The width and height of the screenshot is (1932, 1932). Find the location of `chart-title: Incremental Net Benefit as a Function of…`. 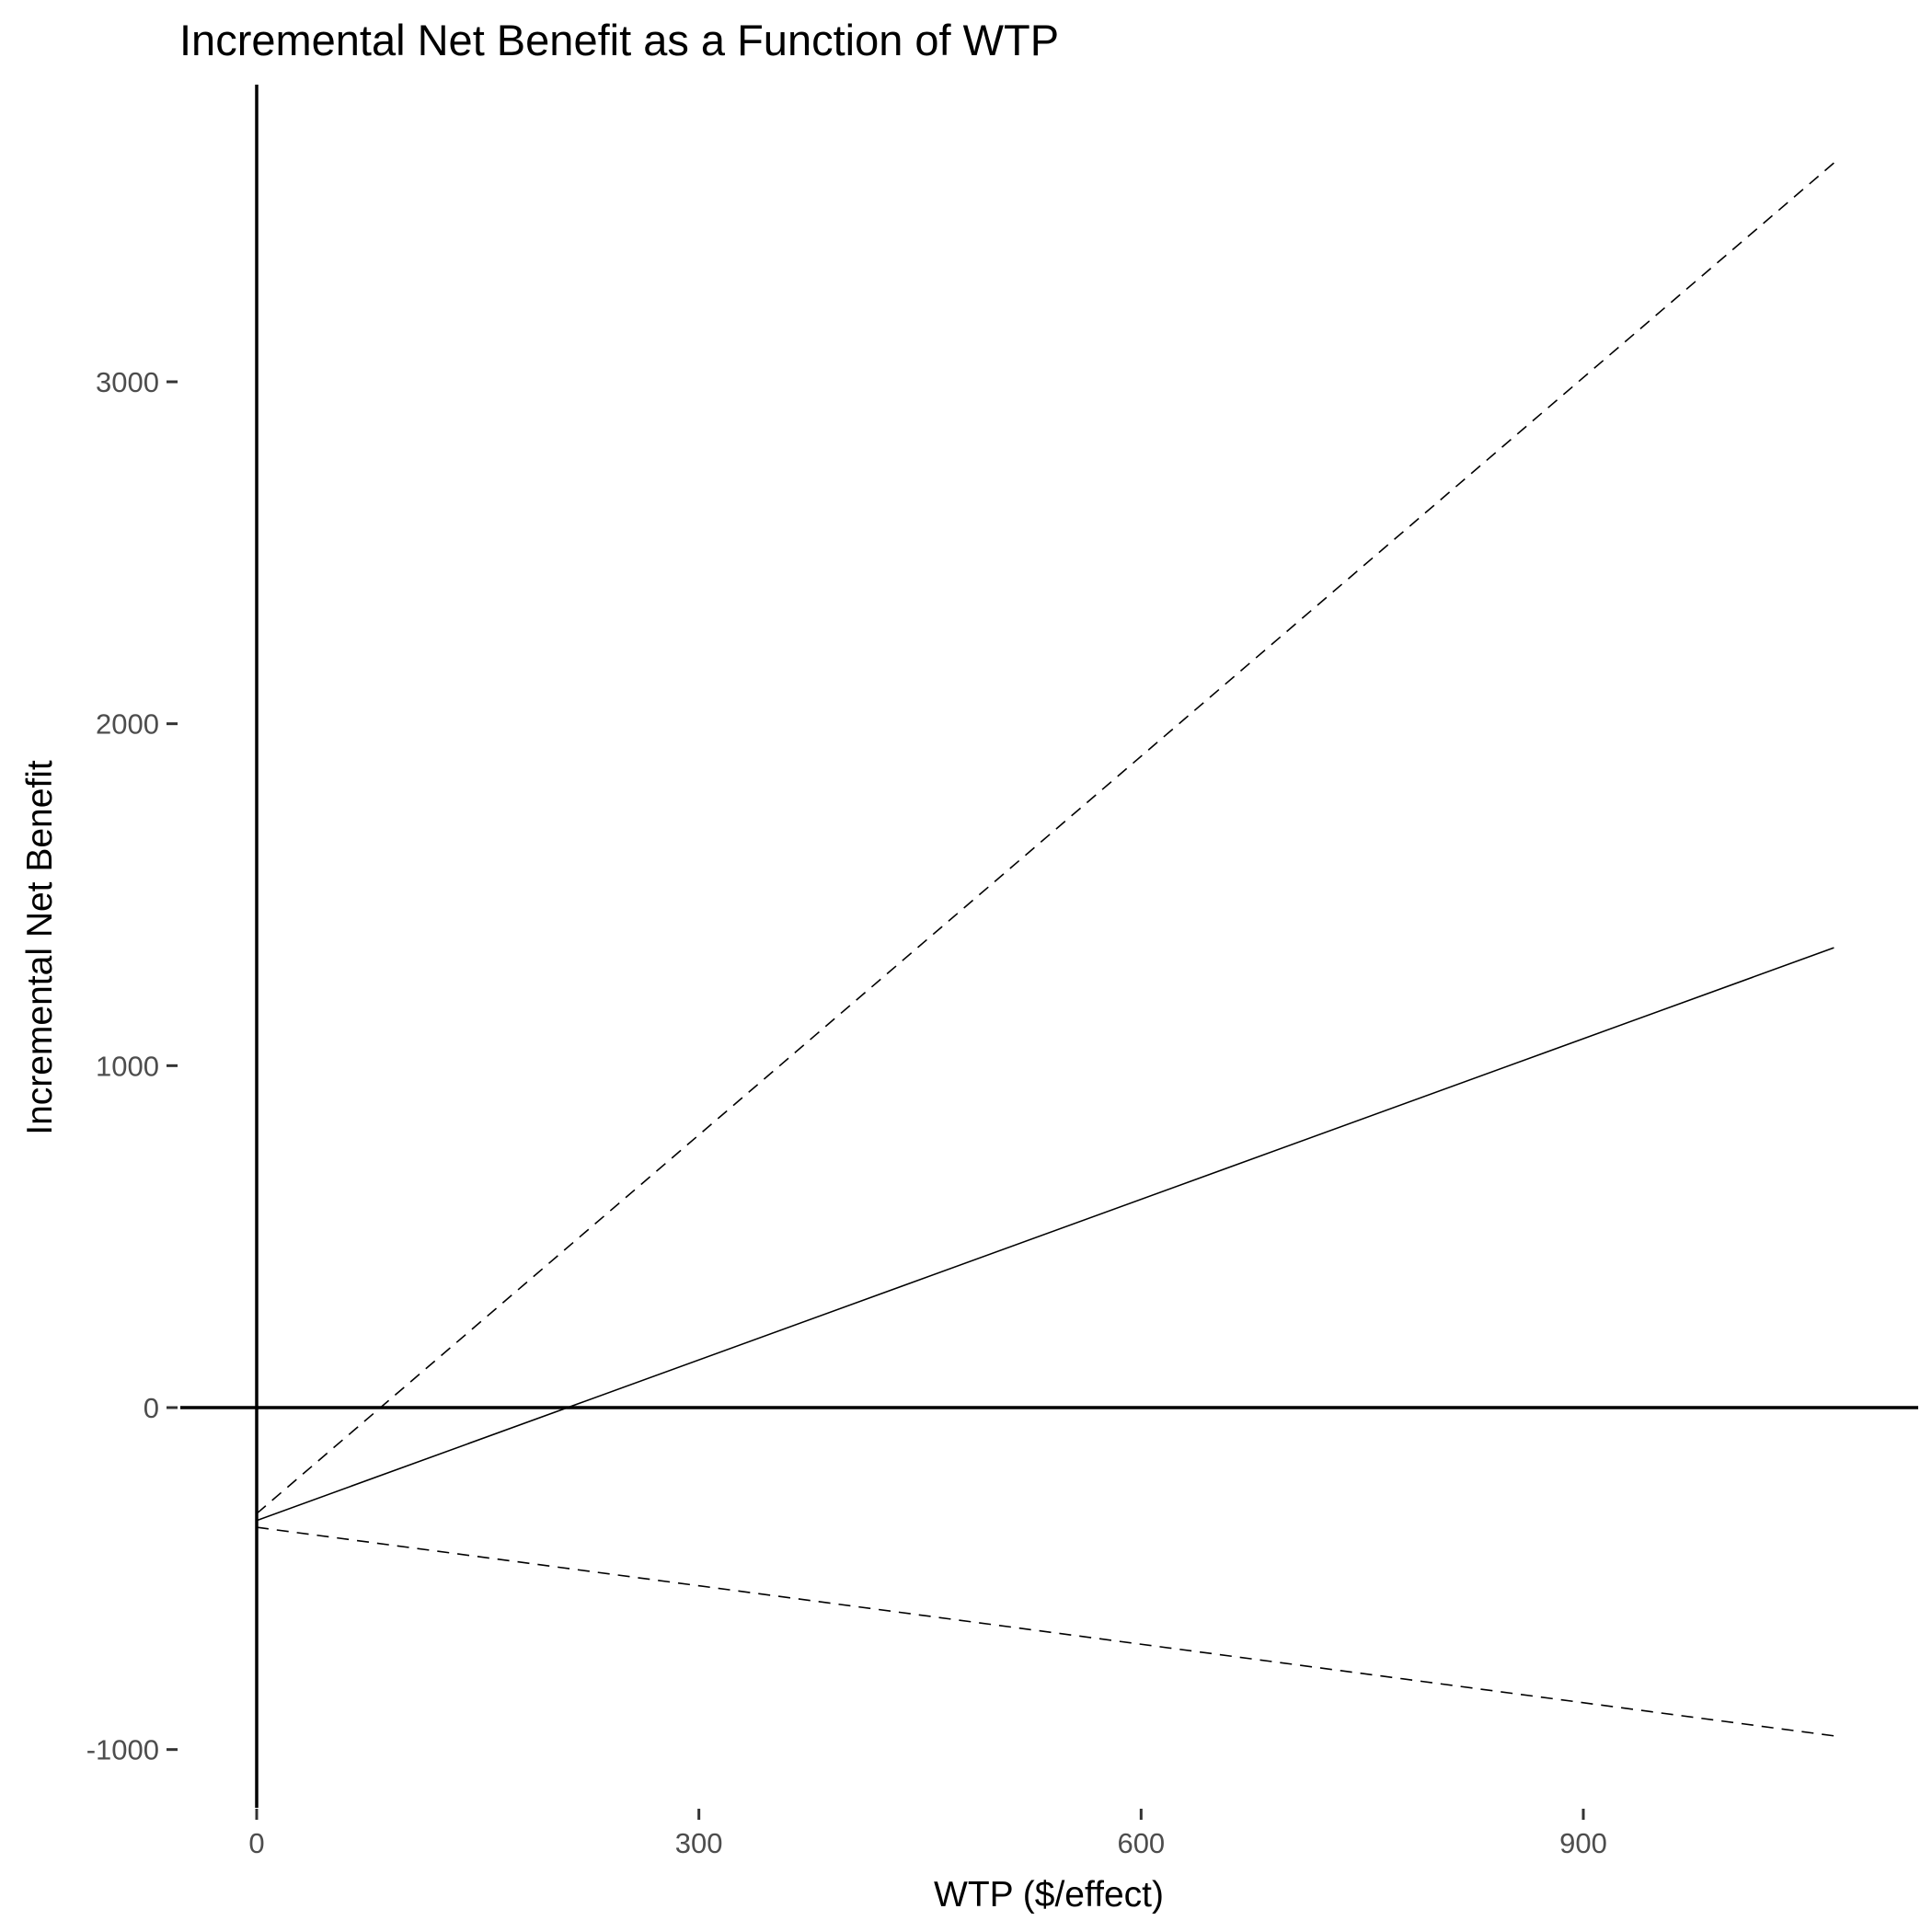

chart-title: Incremental Net Benefit as a Function of… is located at coordinates (619, 40).